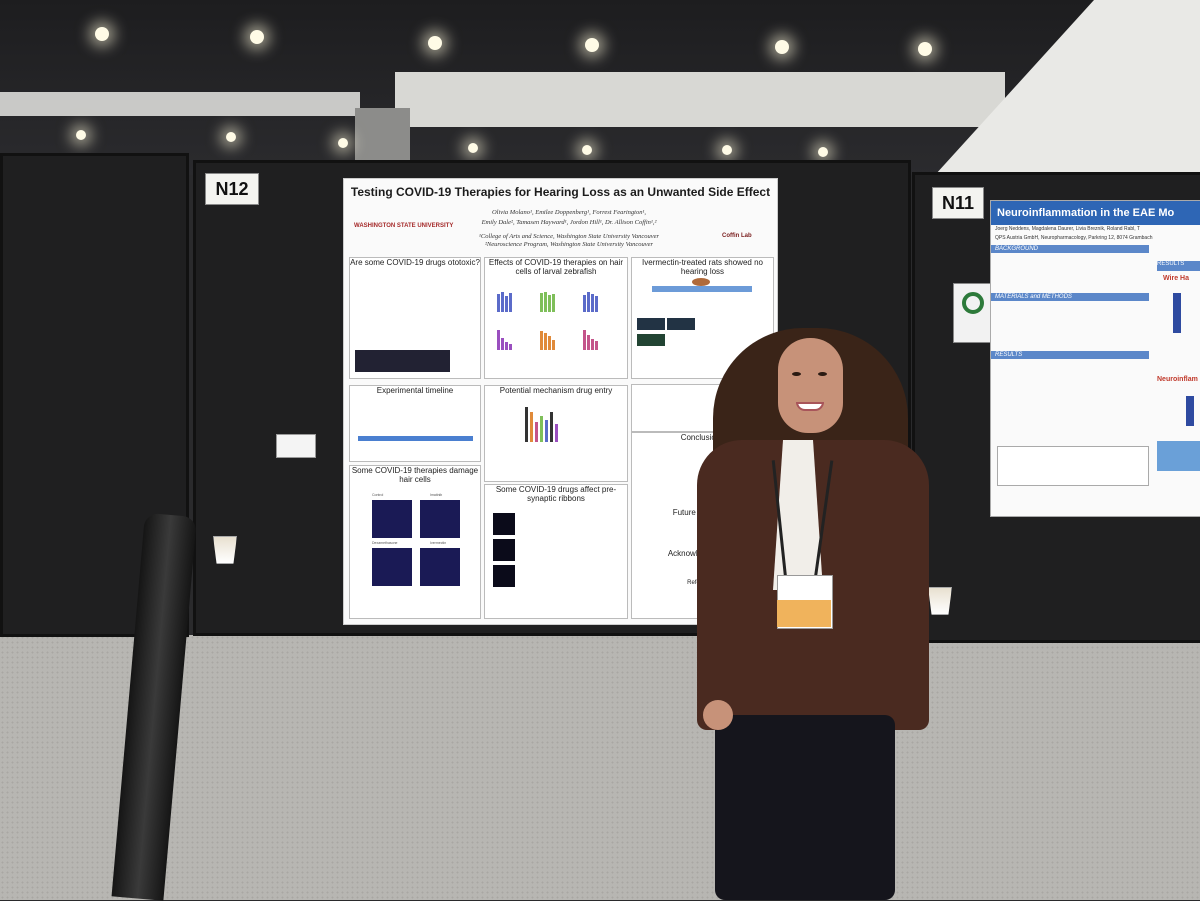 This screenshot has width=1200, height=901. I want to click on person-hand, so click(718, 715).